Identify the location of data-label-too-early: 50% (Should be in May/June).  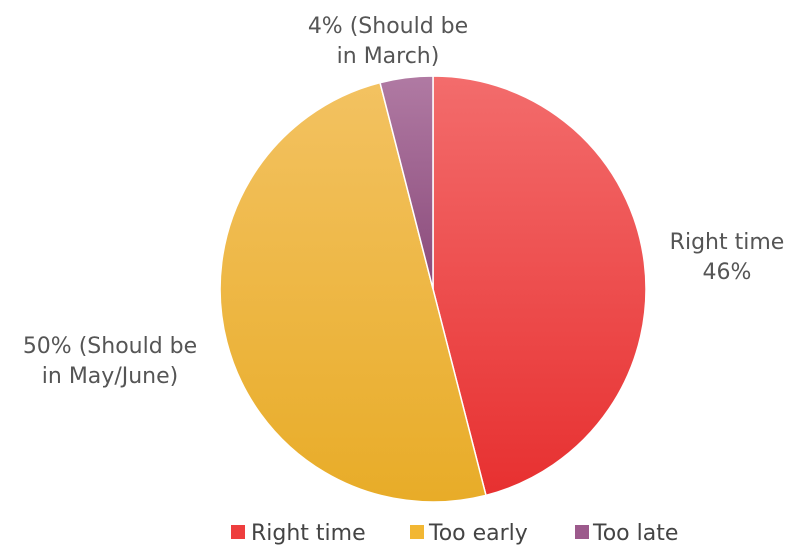
(110, 361).